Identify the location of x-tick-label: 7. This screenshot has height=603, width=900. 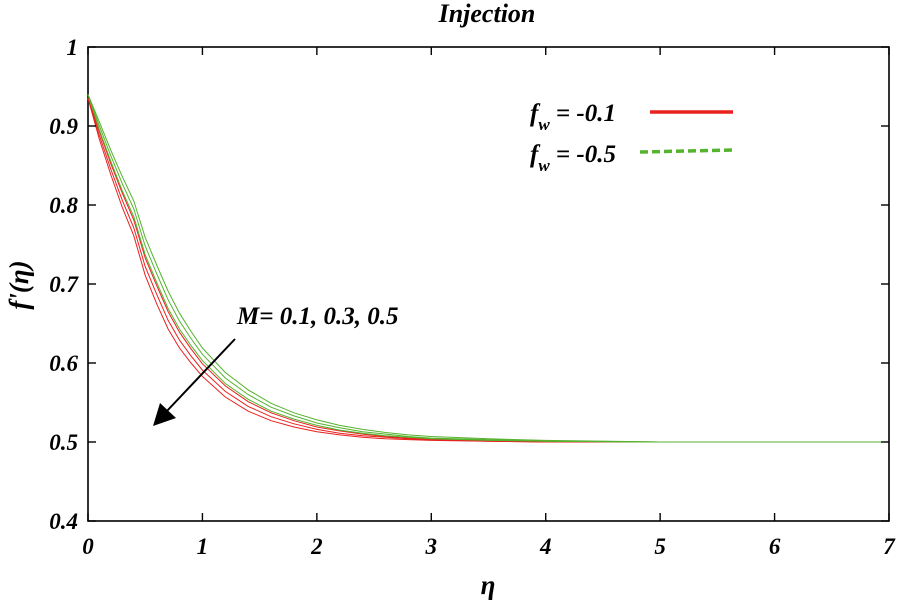
(889, 546).